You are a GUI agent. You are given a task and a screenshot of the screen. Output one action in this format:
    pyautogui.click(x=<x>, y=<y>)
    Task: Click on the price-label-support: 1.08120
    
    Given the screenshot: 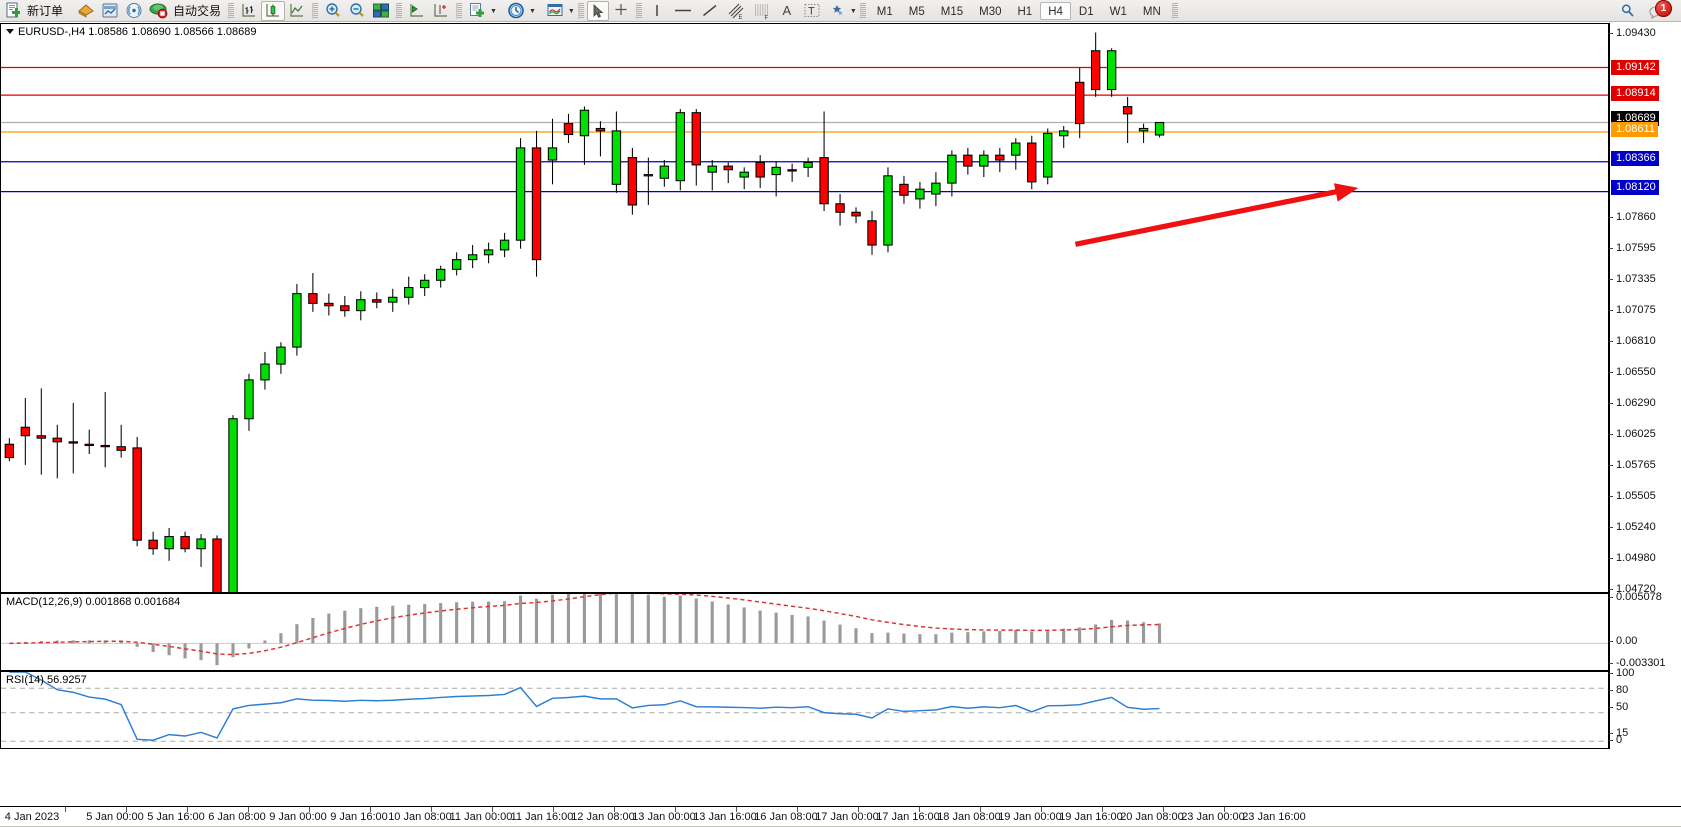 What is the action you would take?
    pyautogui.click(x=1635, y=187)
    